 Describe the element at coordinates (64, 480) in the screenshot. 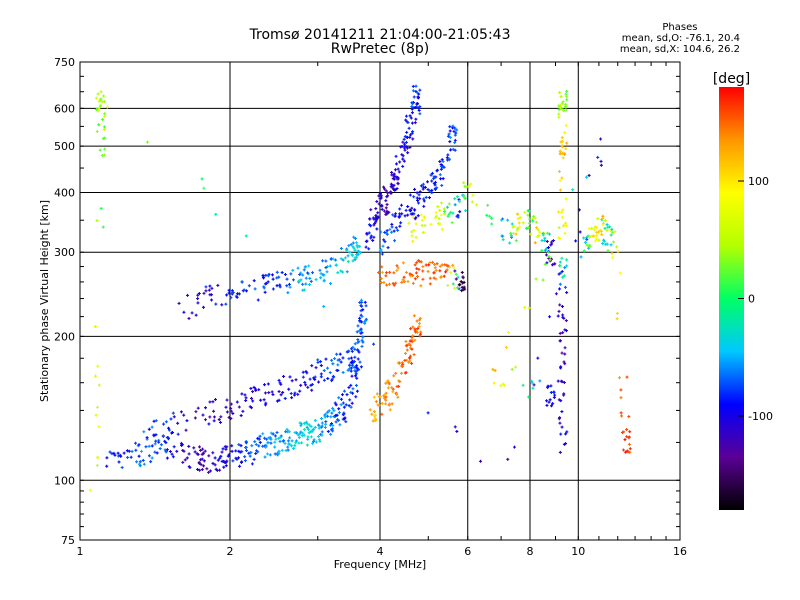

I see `y-tick-label: 100` at that location.